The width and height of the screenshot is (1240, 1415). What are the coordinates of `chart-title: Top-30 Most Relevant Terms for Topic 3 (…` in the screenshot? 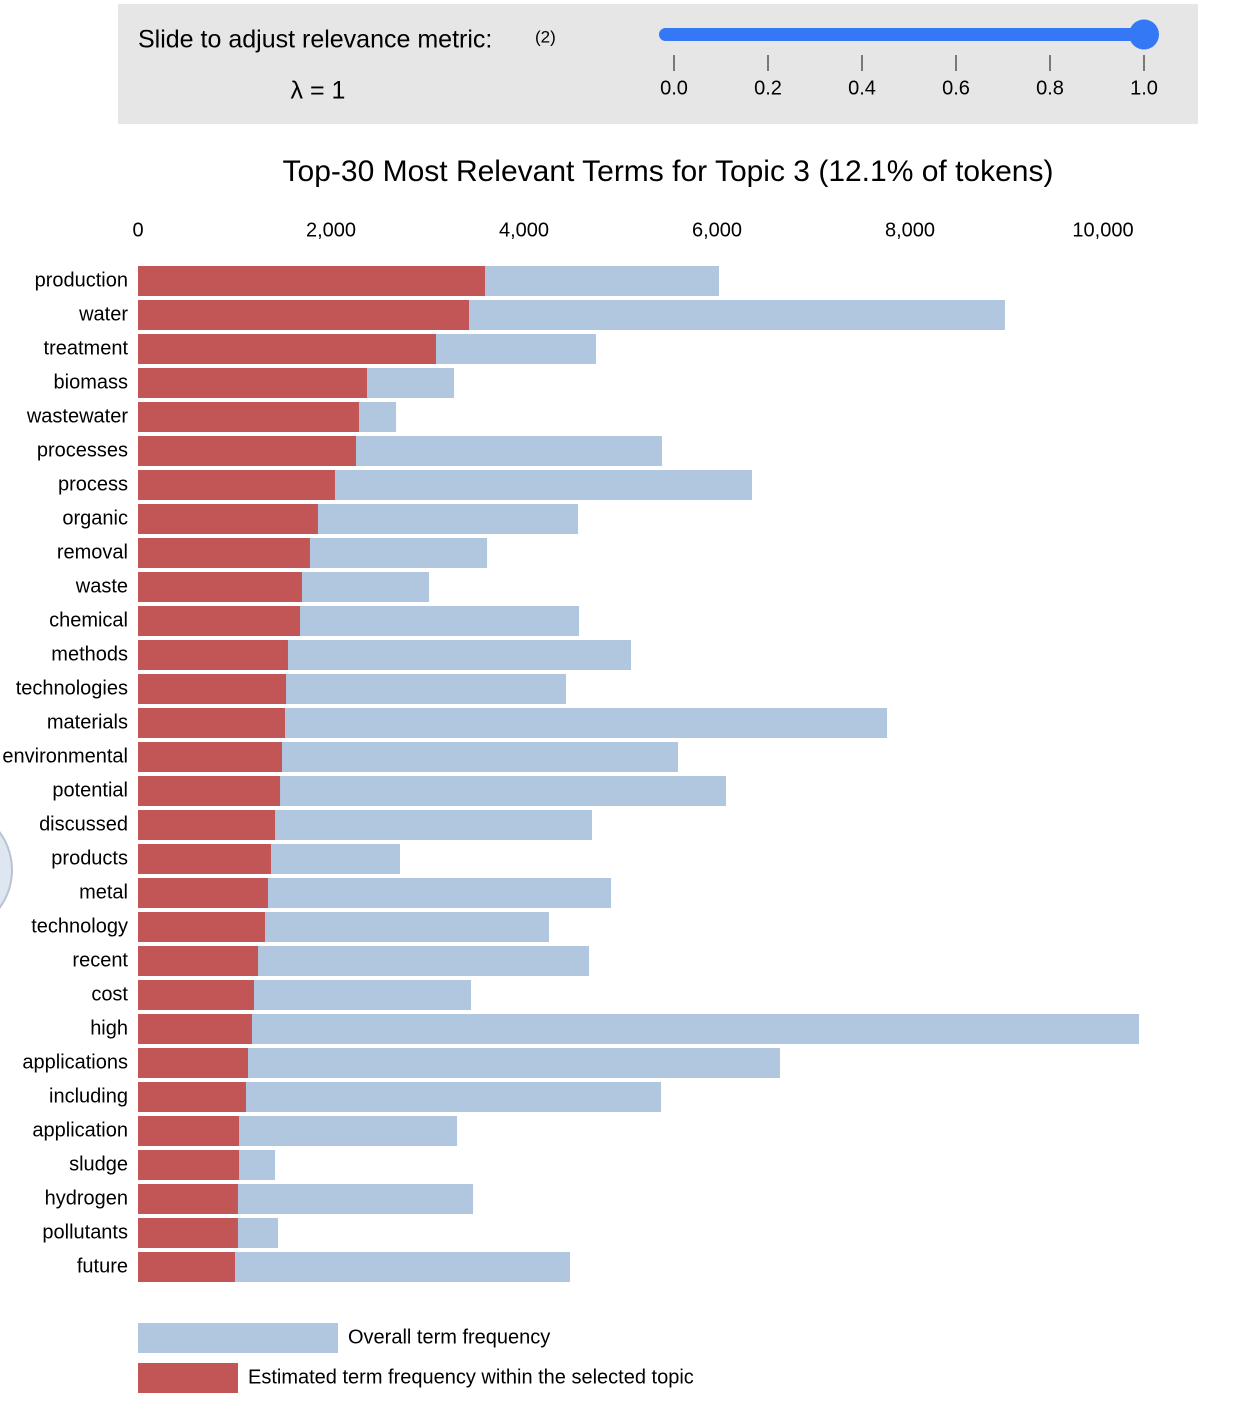 It's located at (668, 171).